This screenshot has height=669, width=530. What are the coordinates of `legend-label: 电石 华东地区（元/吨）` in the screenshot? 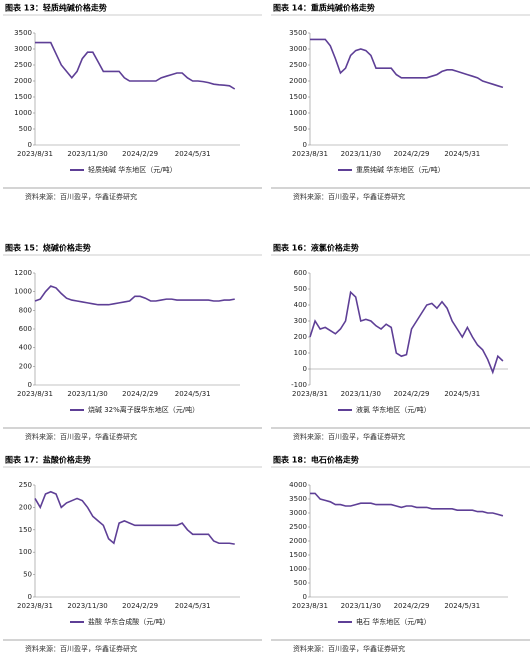 It's located at (393, 621).